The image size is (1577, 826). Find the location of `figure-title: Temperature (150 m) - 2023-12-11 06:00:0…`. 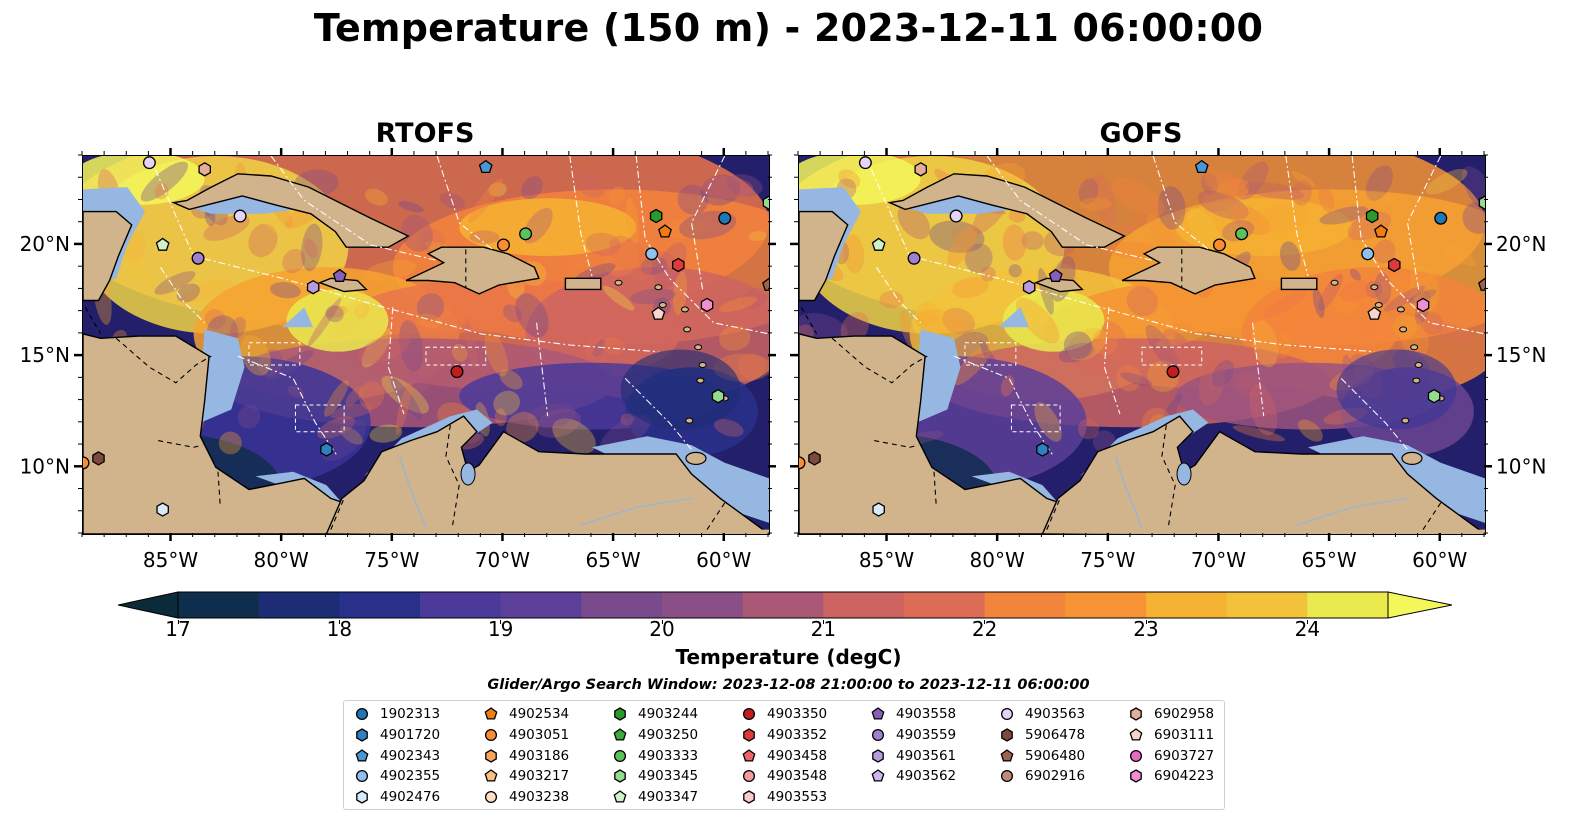

figure-title: Temperature (150 m) - 2023-12-11 06:00:0… is located at coordinates (788, 28).